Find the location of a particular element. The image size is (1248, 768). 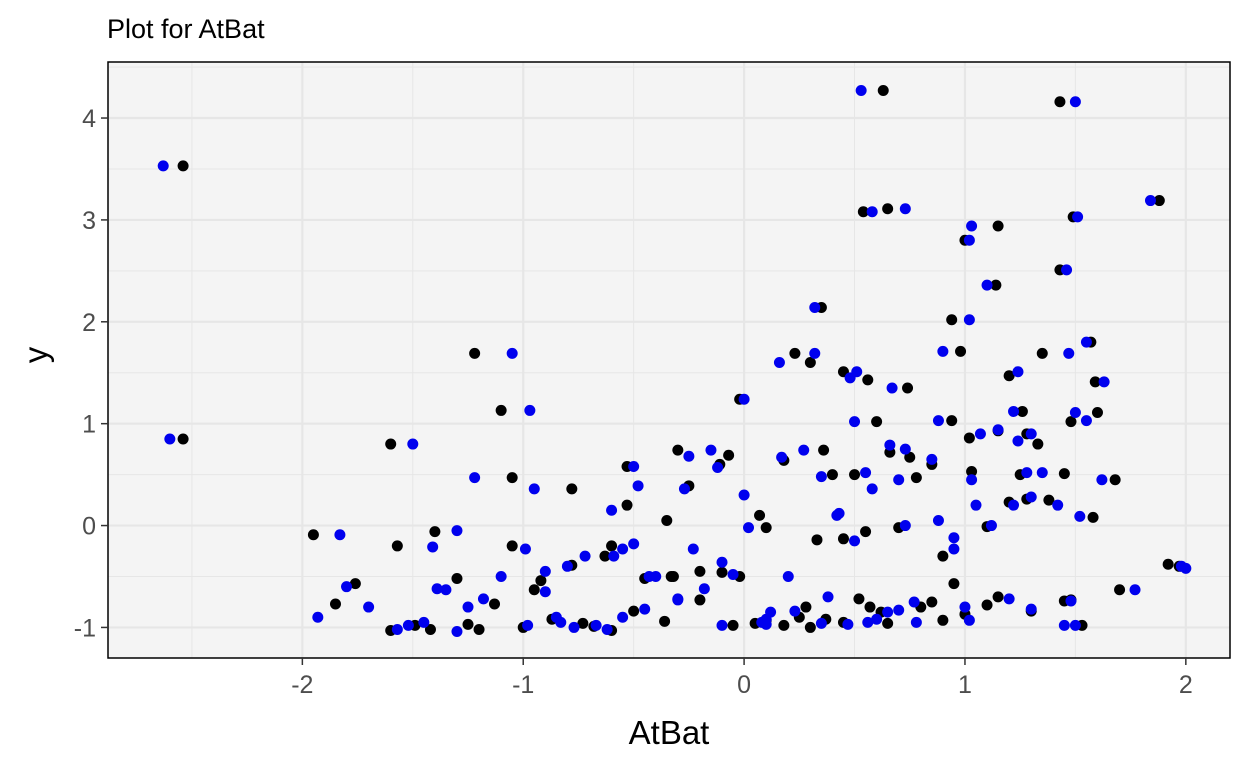

x-axis-title: AtBat is located at coordinates (669, 732).